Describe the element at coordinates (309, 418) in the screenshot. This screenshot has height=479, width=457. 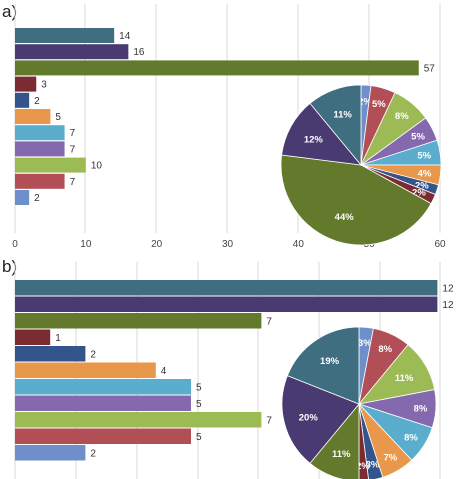
I see `pie-slice-label: 20%` at that location.